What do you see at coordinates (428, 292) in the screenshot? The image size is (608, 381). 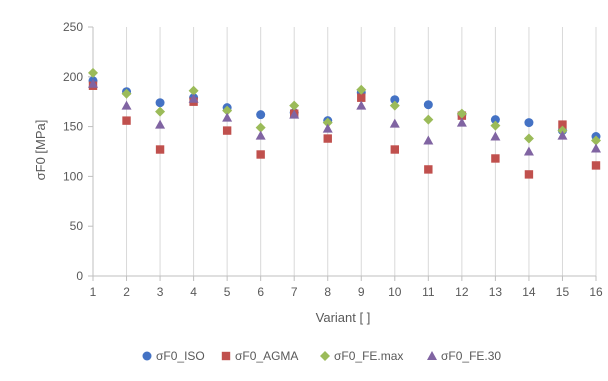 I see `x-tick-label: 11` at bounding box center [428, 292].